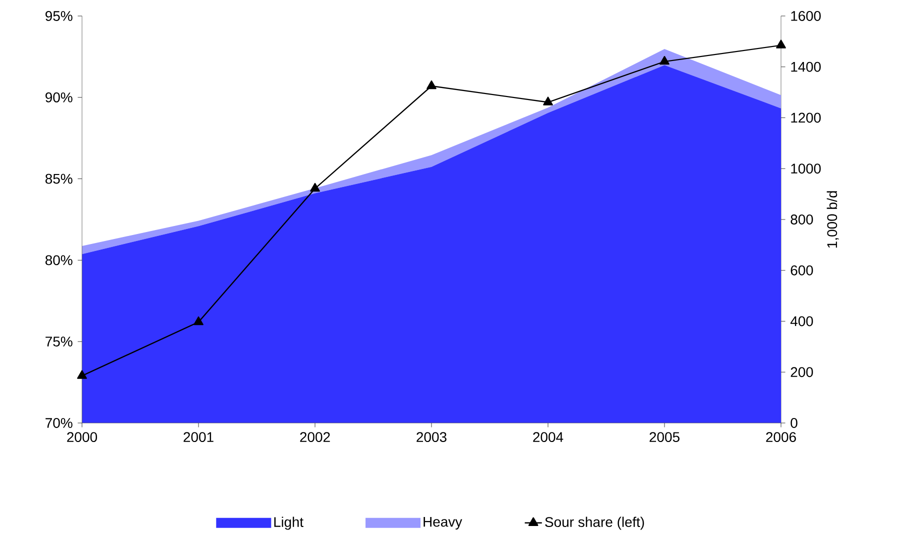 The height and width of the screenshot is (537, 899). I want to click on y2-tick-label: 0, so click(794, 423).